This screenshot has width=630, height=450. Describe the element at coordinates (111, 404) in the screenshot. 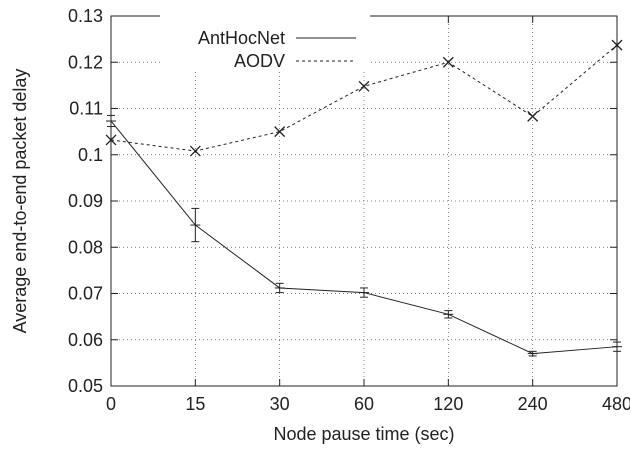

I see `x-tick-label: 0` at that location.